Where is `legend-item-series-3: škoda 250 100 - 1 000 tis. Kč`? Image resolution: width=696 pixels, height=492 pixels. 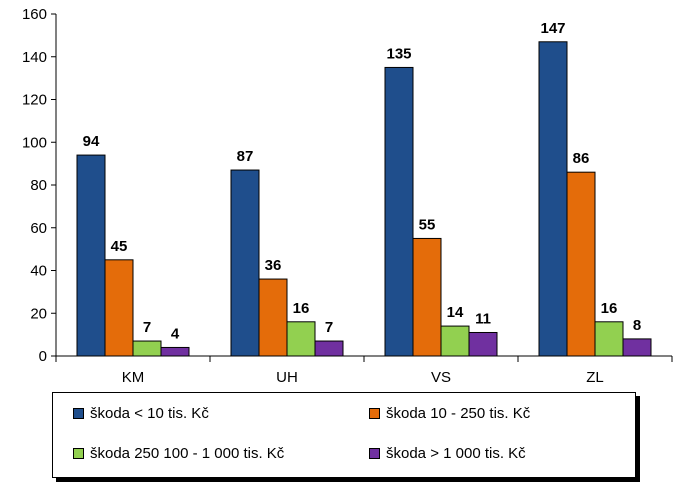 legend-item-series-3: škoda 250 100 - 1 000 tis. Kč is located at coordinates (178, 453).